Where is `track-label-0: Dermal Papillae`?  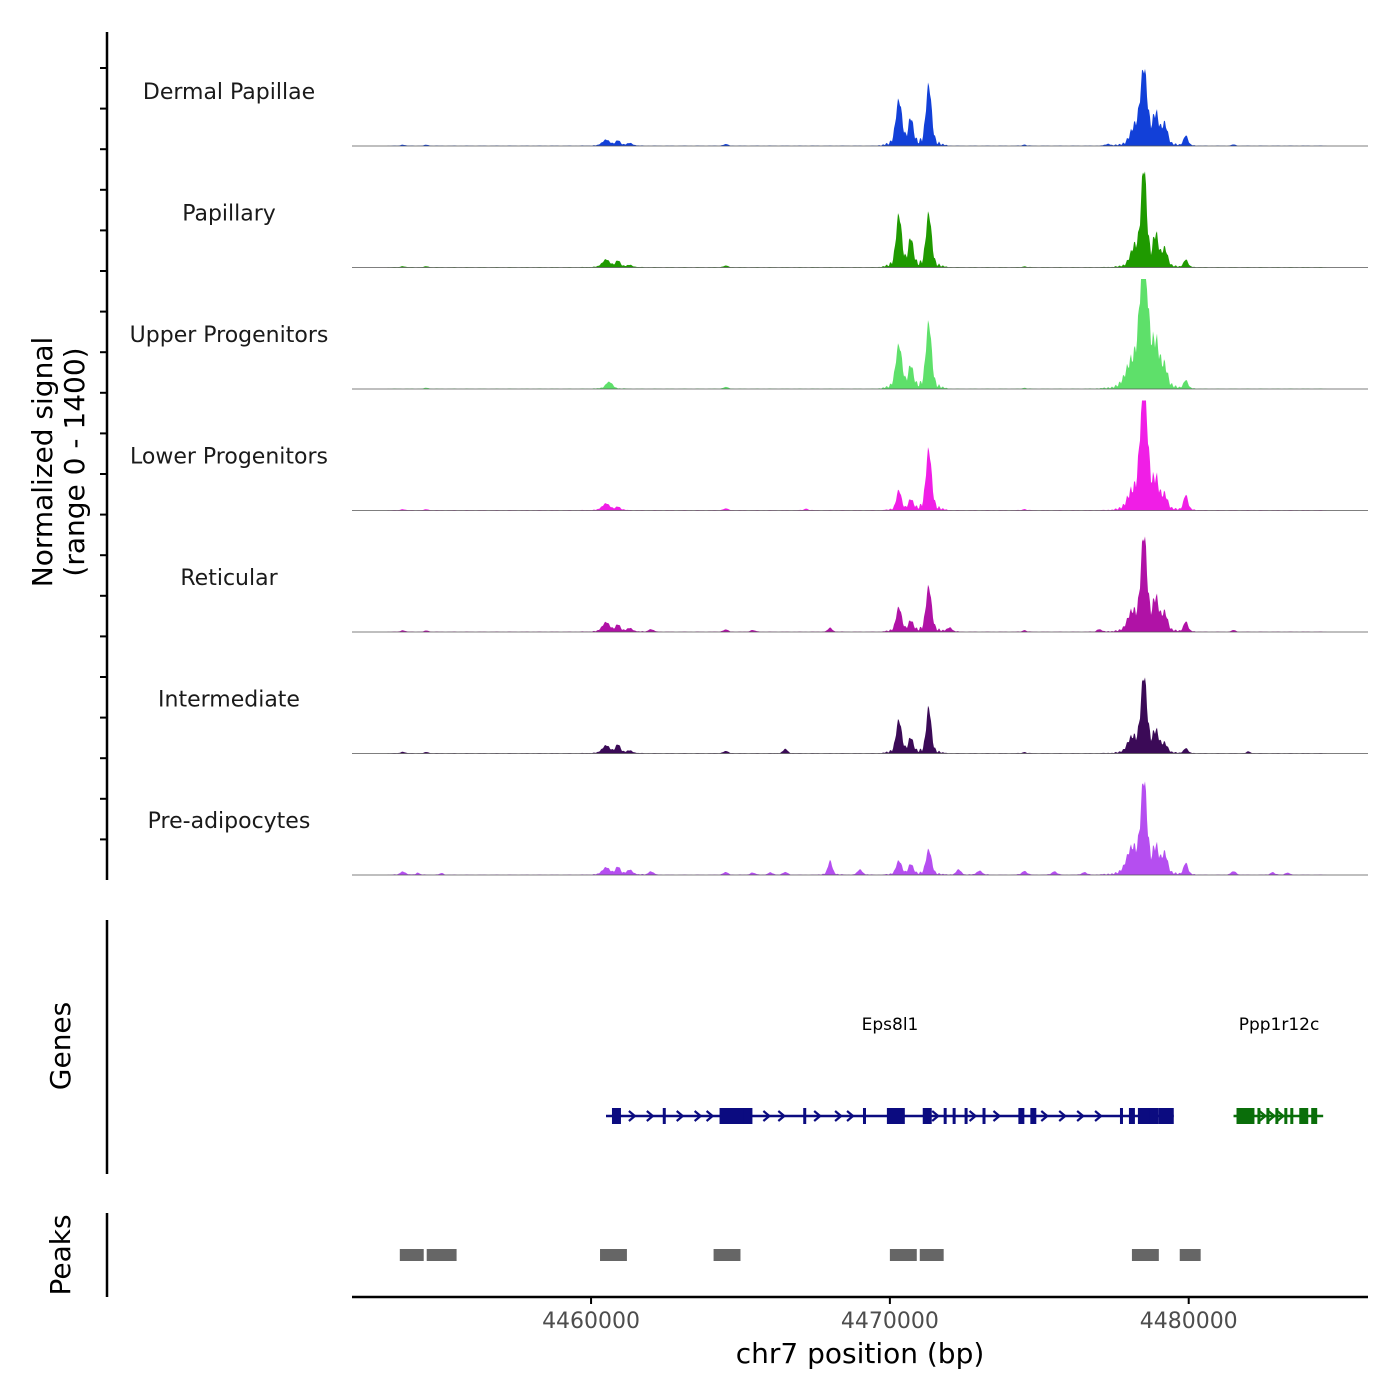
track-label-0: Dermal Papillae is located at coordinates (229, 92).